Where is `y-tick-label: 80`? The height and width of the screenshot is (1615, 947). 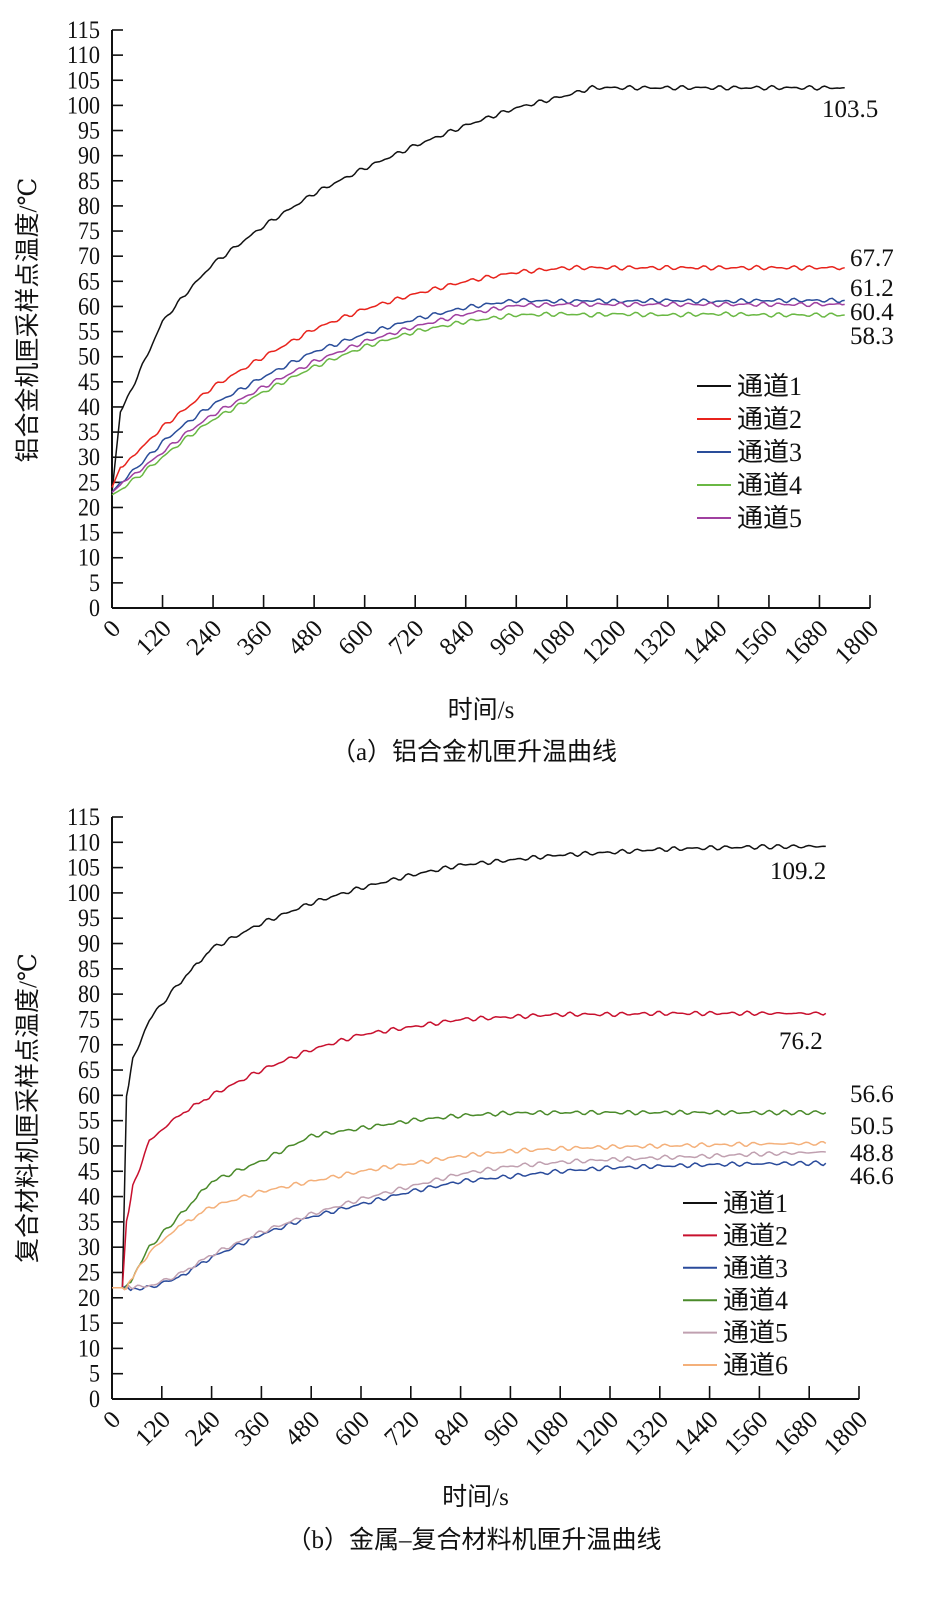
y-tick-label: 80 is located at coordinates (89, 206).